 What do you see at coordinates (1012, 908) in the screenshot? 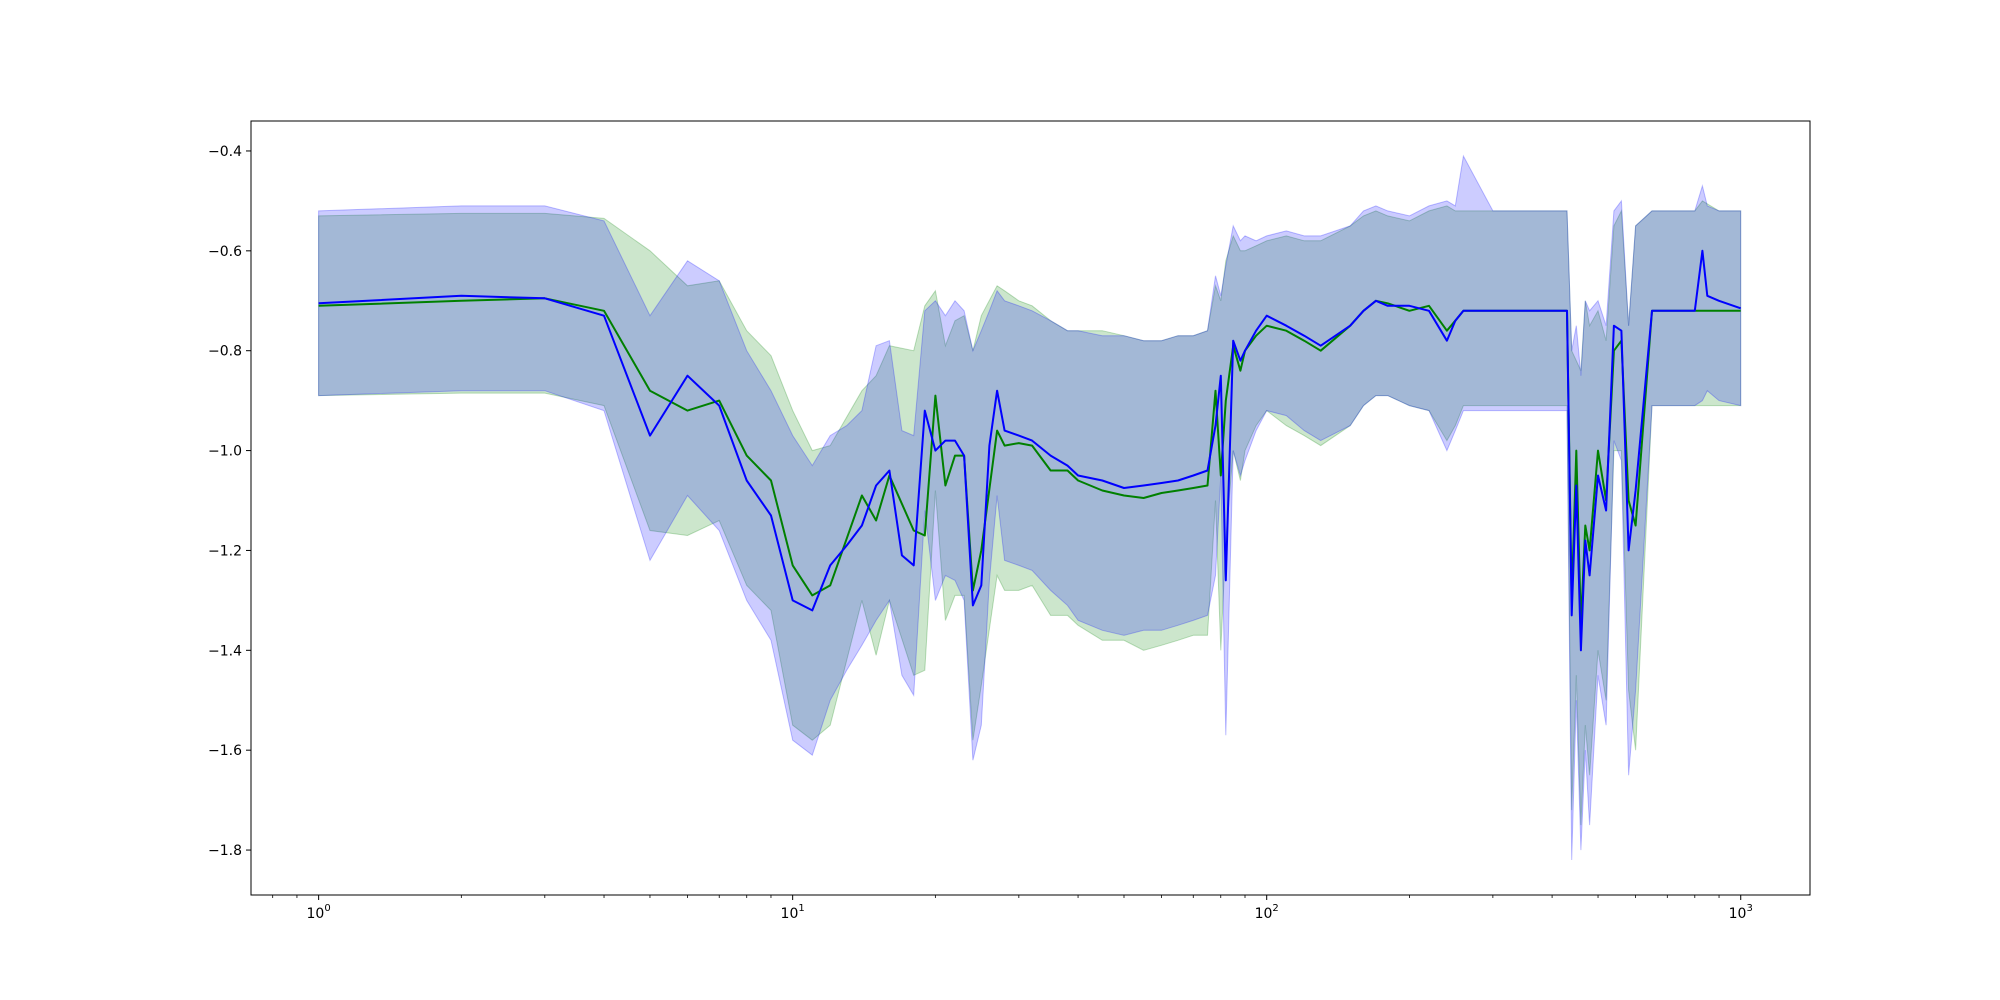
I see `x-axis: 10⁰ 10¹ 10² 10³` at bounding box center [1012, 908].